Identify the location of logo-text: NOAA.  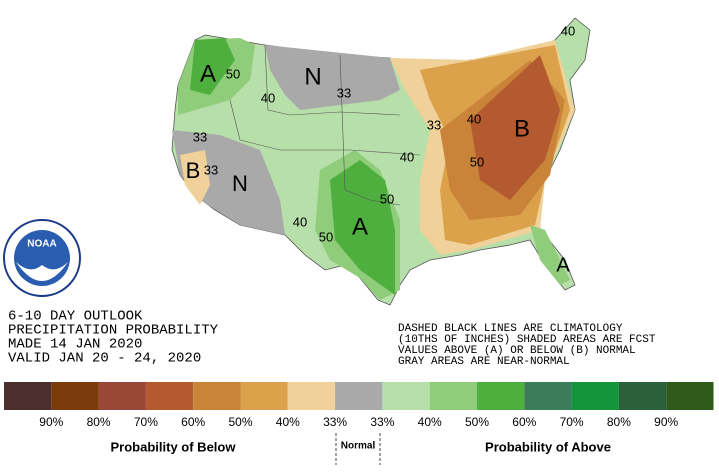
(41, 244).